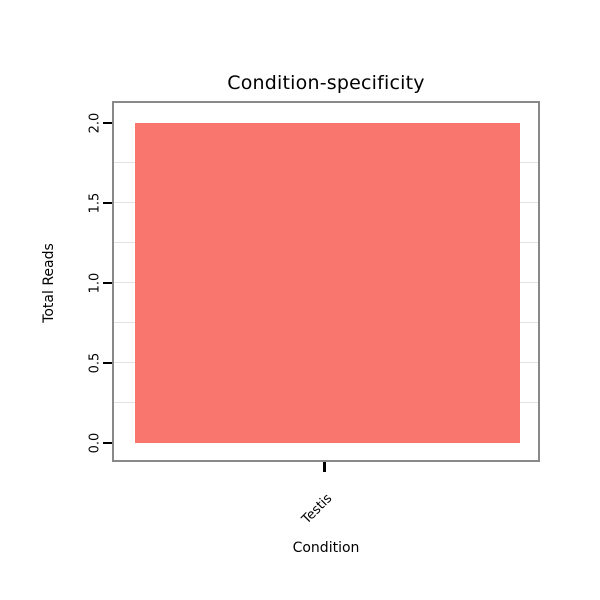  What do you see at coordinates (95, 443) in the screenshot?
I see `y-tick-label: 0.0` at bounding box center [95, 443].